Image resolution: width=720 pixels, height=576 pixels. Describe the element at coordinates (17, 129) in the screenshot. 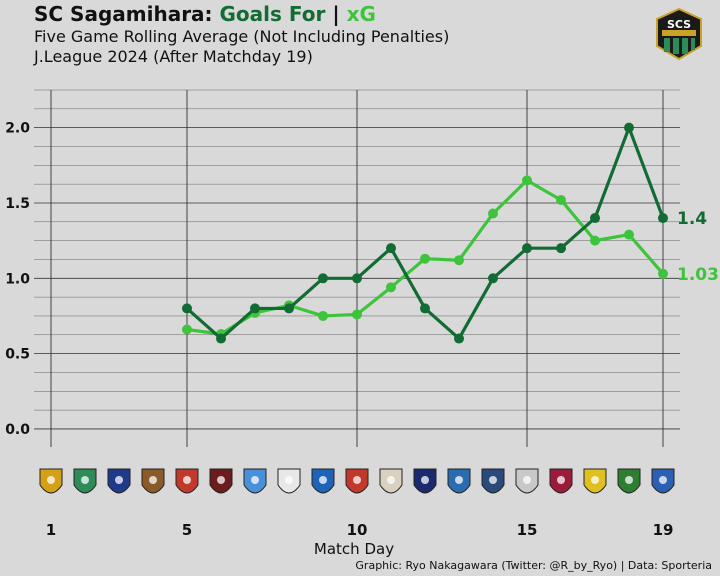

I see `y-tick-label: 2.0` at that location.